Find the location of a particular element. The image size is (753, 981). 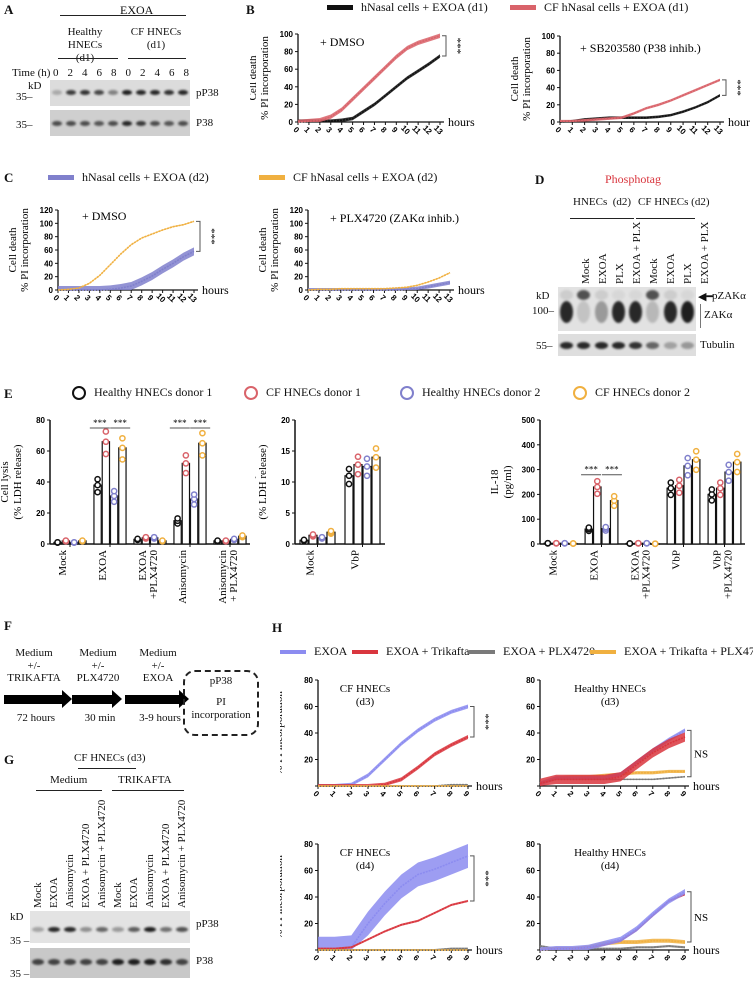

panel-a-band-p38: P38 is located at coordinates (205, 123).